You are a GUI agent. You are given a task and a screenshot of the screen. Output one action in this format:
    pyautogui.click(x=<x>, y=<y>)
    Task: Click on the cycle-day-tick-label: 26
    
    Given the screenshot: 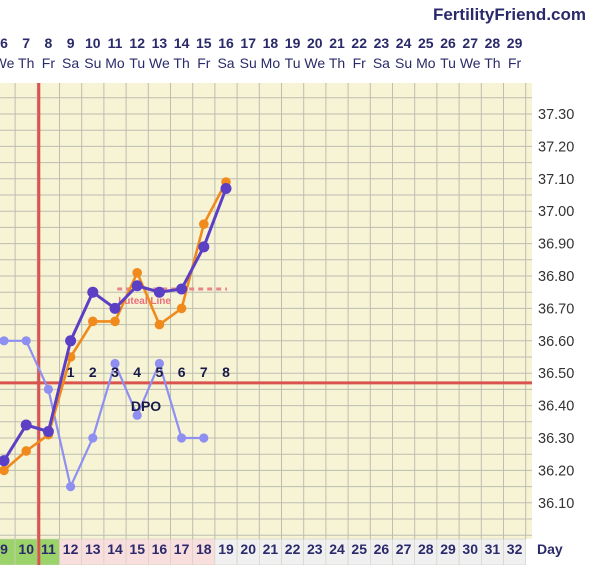 What is the action you would take?
    pyautogui.click(x=382, y=549)
    